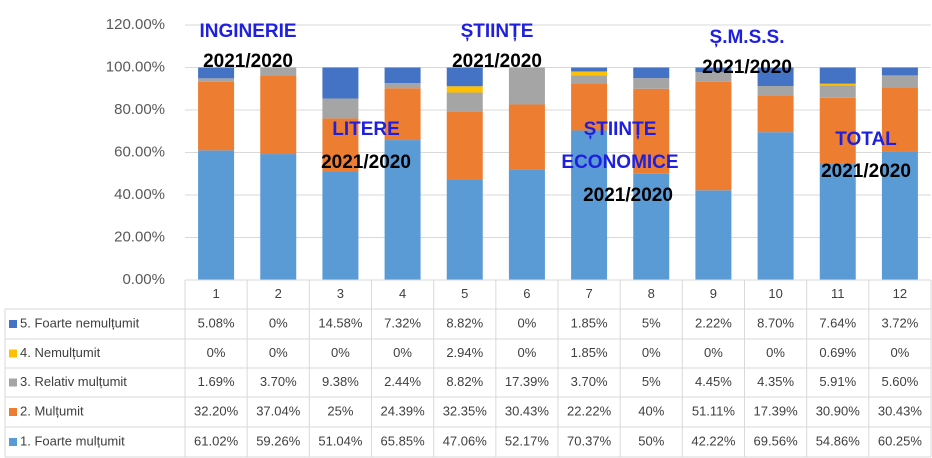 This screenshot has width=932, height=458. What do you see at coordinates (651, 410) in the screenshot?
I see `table-value: 40%` at bounding box center [651, 410].